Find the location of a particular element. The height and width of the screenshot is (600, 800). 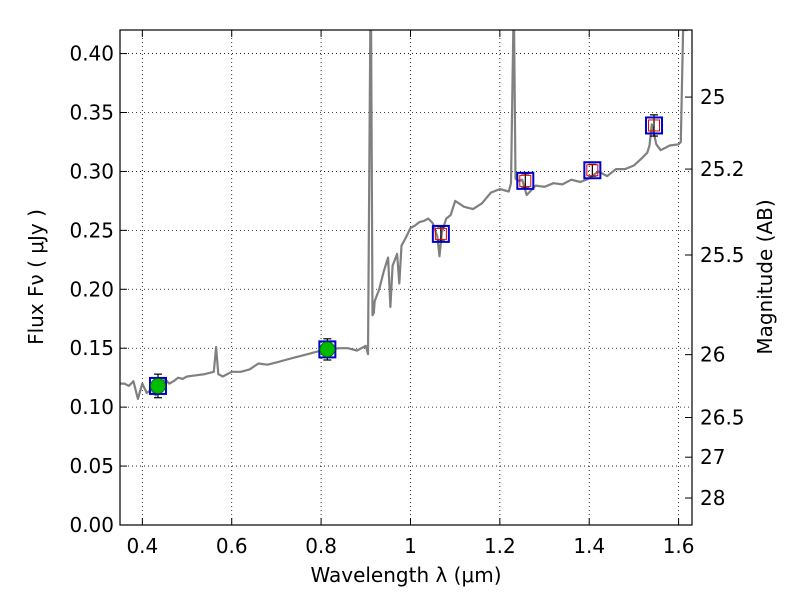

x-tick-label: 1.2 is located at coordinates (500, 546).